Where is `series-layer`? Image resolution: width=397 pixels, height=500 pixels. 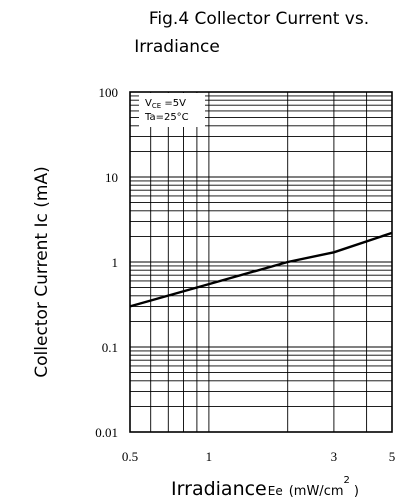 series-layer is located at coordinates (261, 269).